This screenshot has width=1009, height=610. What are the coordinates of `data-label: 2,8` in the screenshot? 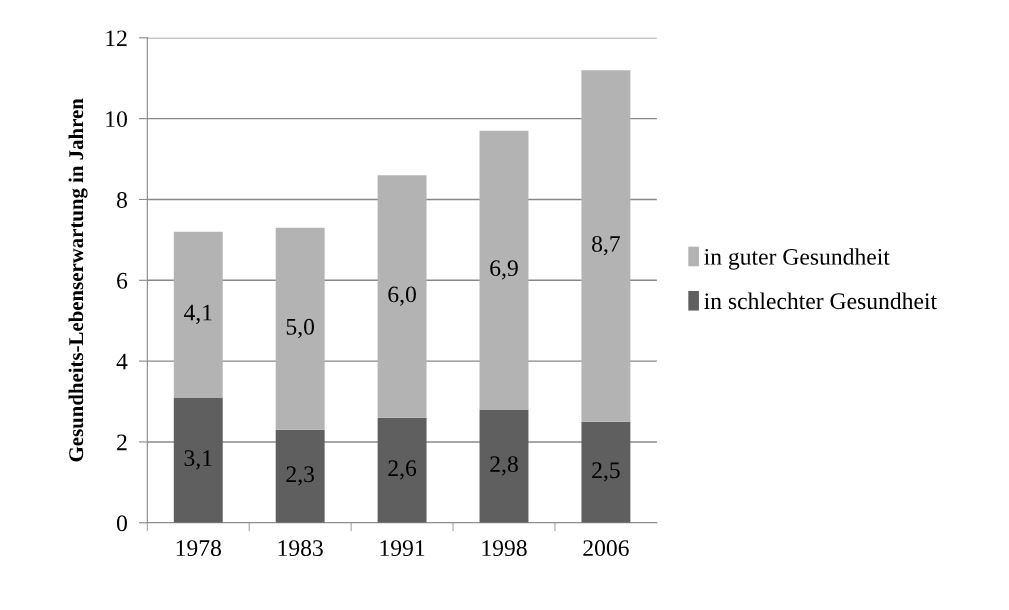 It's located at (504, 466).